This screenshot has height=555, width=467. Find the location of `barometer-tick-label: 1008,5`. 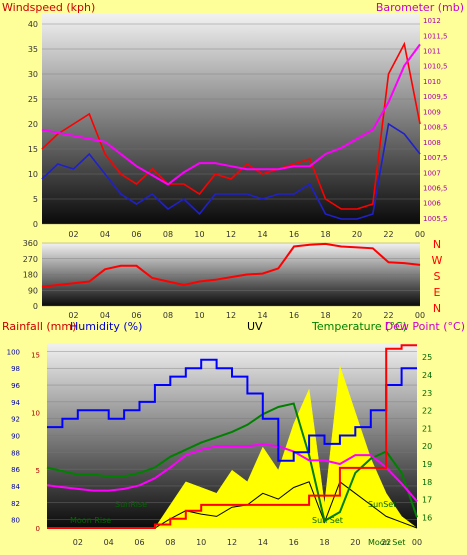

barometer-tick-label: 1008,5 is located at coordinates (435, 128).